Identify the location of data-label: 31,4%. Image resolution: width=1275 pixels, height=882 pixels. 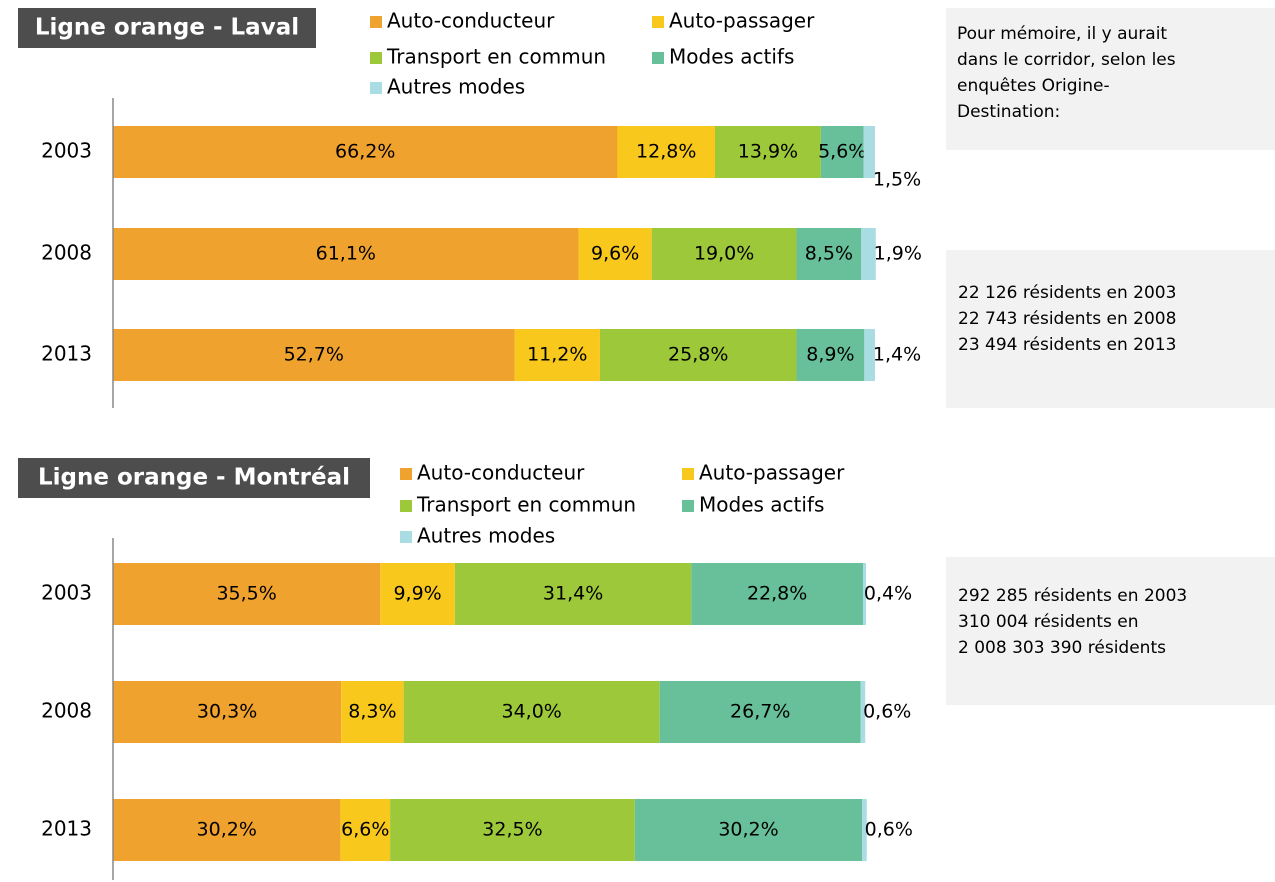
(573, 594).